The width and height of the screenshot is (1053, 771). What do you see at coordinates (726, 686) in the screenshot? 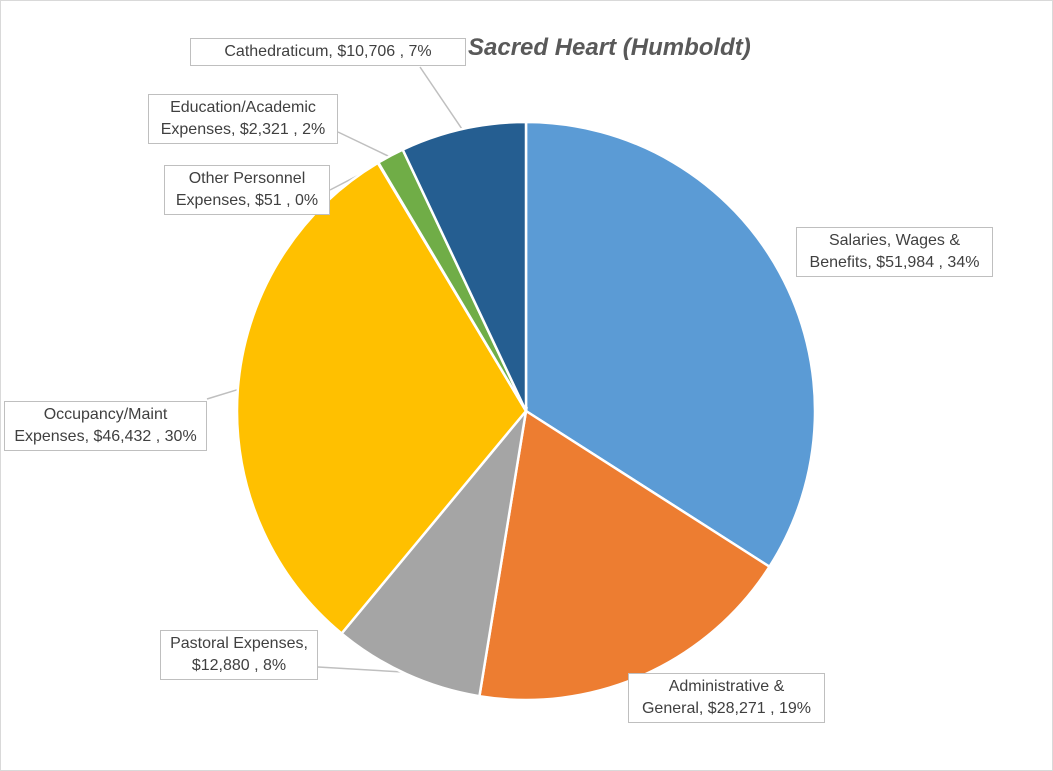
I see `data-label-line: Administrative &` at bounding box center [726, 686].